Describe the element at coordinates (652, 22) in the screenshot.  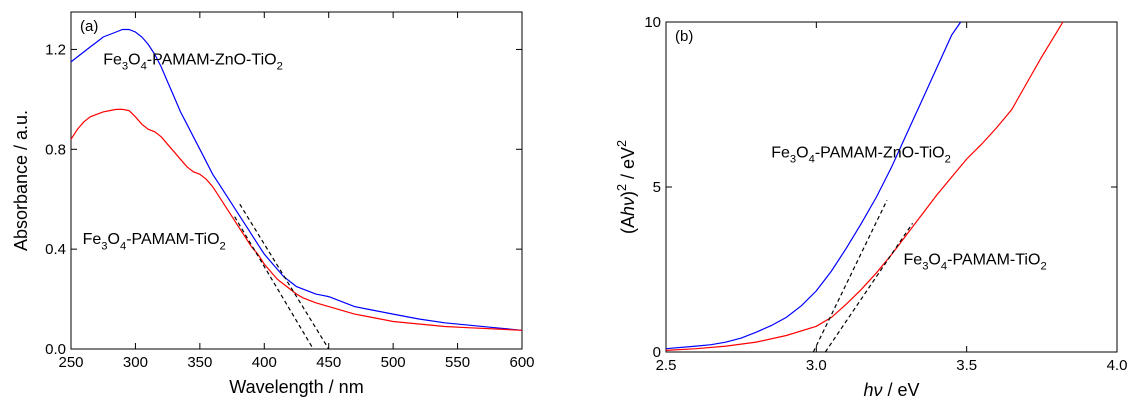
I see `y-tick-label: 10` at that location.